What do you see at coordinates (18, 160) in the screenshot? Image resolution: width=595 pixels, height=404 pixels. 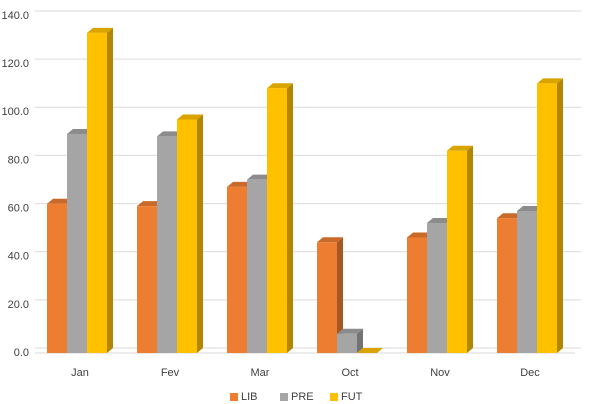 I see `y-tick-label: 80.0` at bounding box center [18, 160].